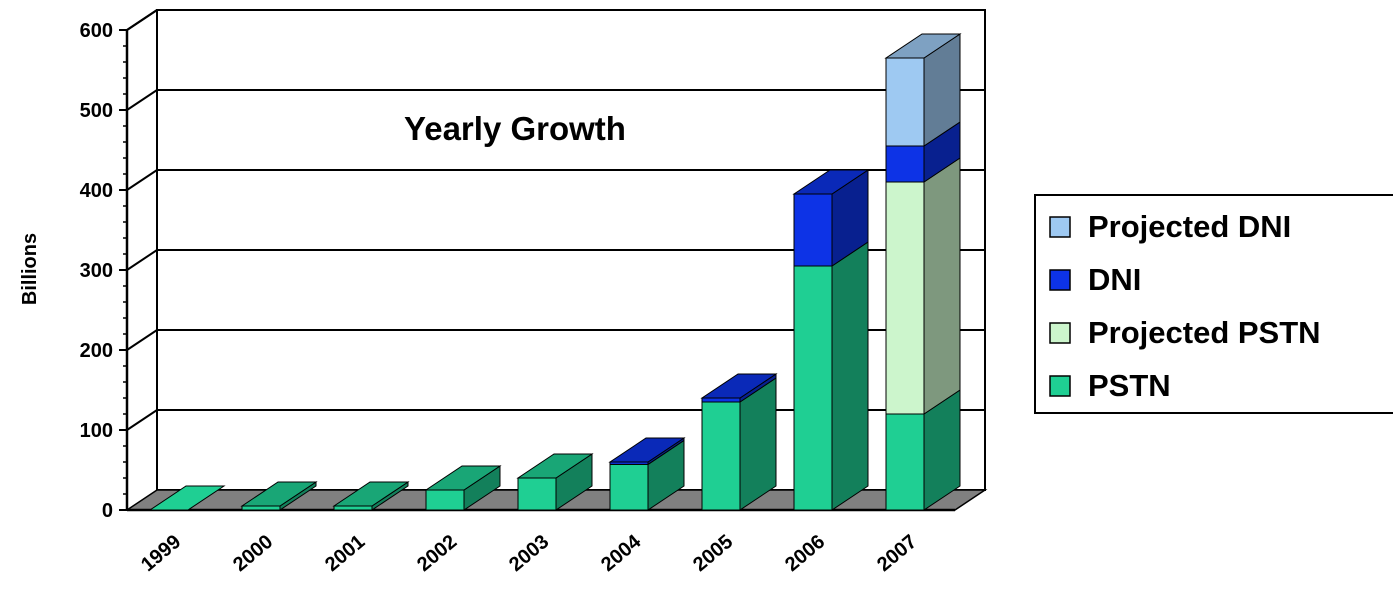 This screenshot has height=594, width=1393. I want to click on x-tick-label: 2002, so click(437, 553).